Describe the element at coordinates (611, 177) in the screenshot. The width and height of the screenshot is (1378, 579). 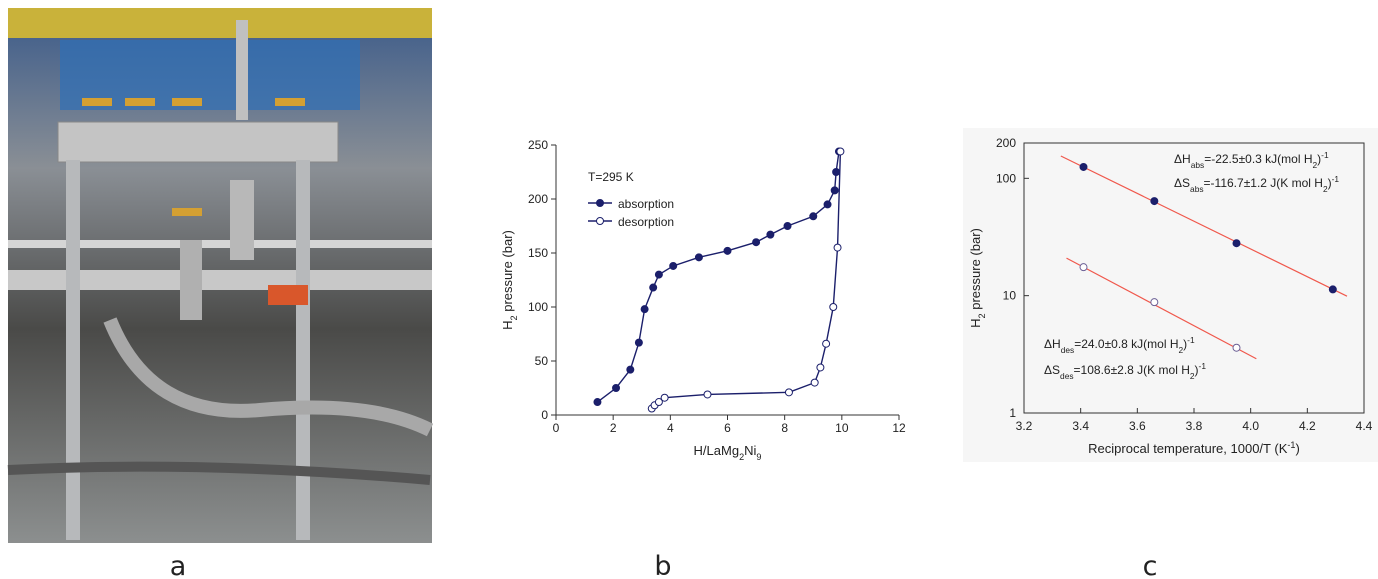
I see `annotation: T=295 K` at that location.